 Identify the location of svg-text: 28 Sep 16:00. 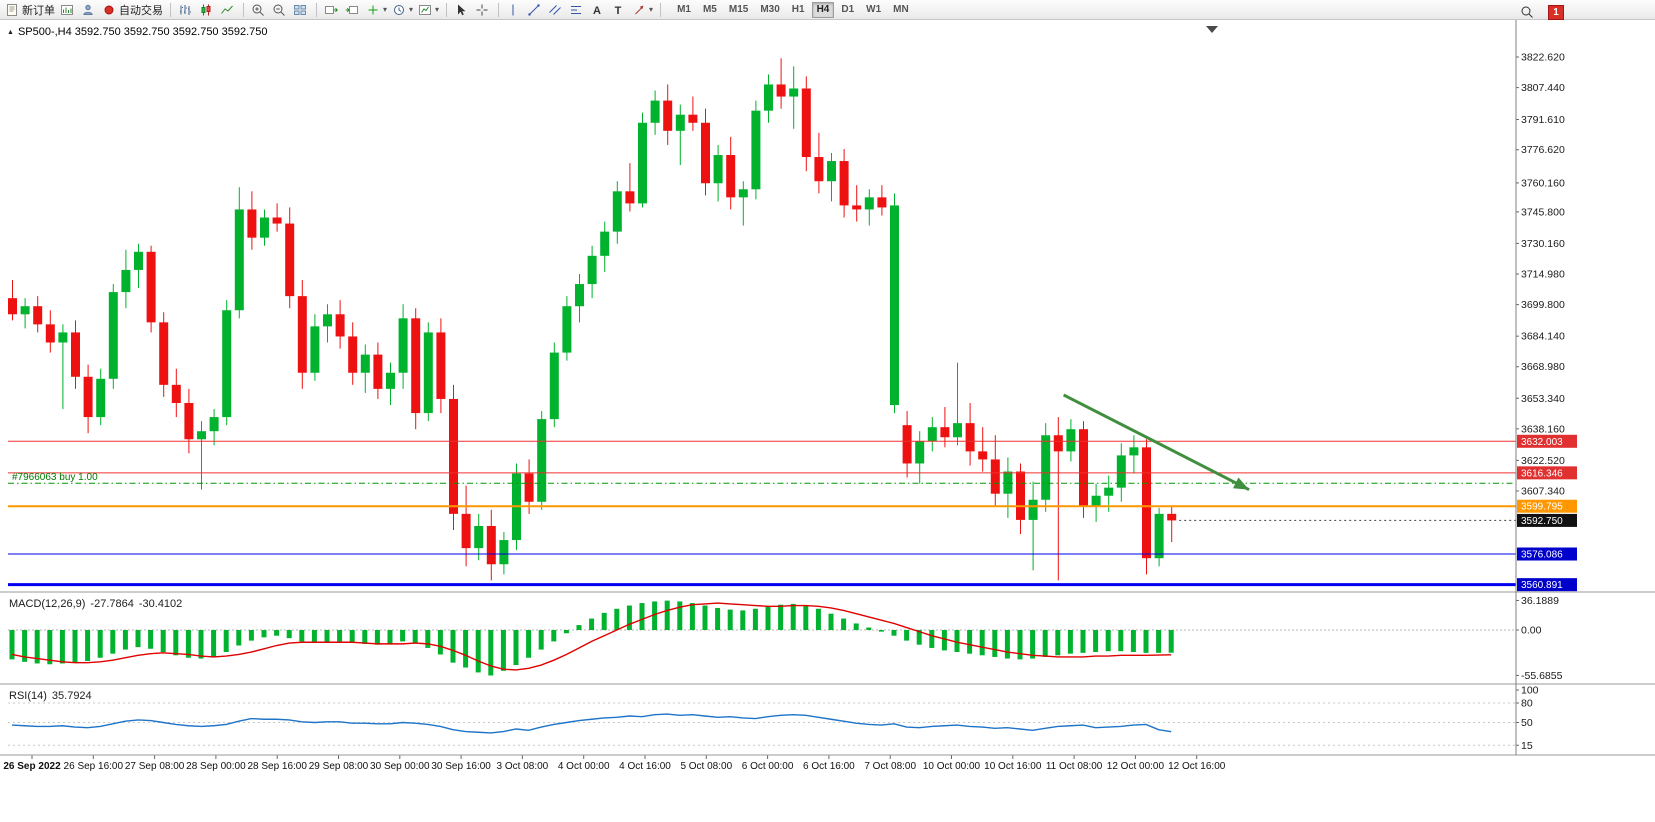
(277, 766).